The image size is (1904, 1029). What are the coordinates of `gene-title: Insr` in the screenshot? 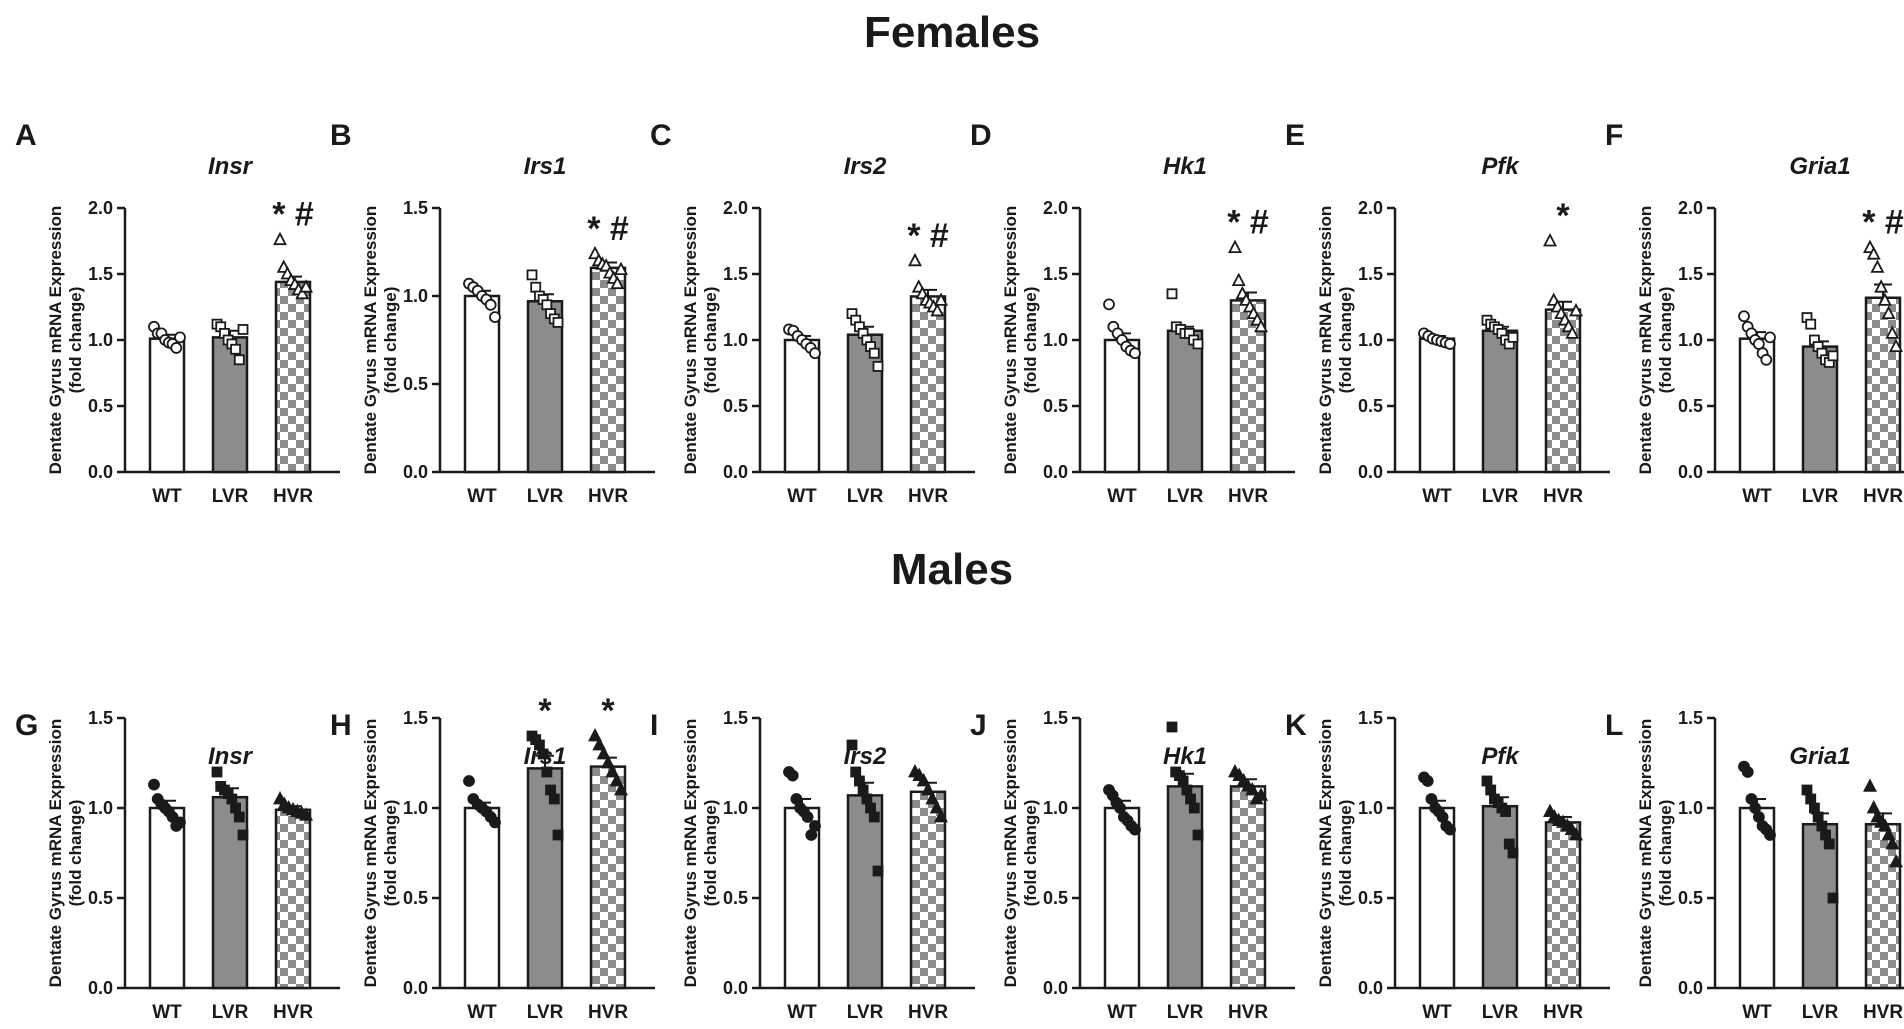 It's located at (231, 166).